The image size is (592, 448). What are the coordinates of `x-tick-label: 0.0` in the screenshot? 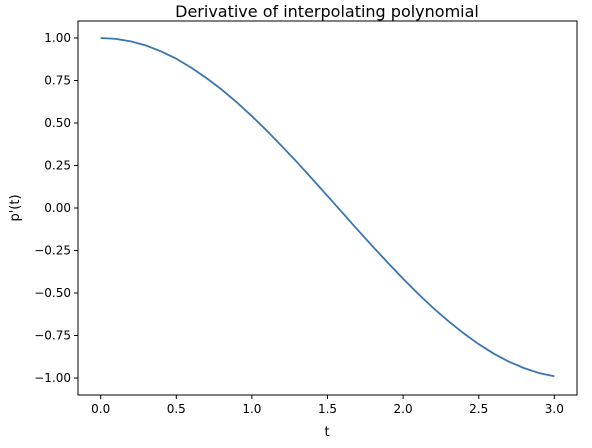 It's located at (100, 409).